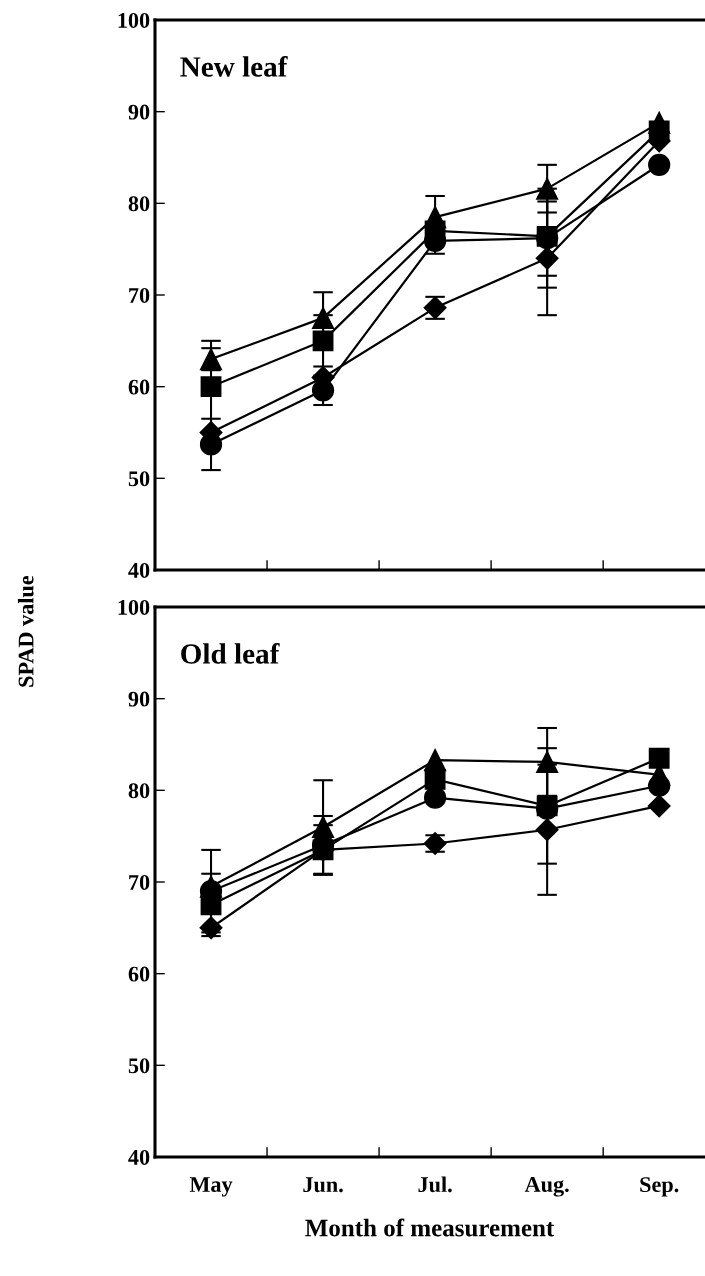 The image size is (705, 1276). Describe the element at coordinates (659, 1187) in the screenshot. I see `x-tick-label: Sep.` at that location.